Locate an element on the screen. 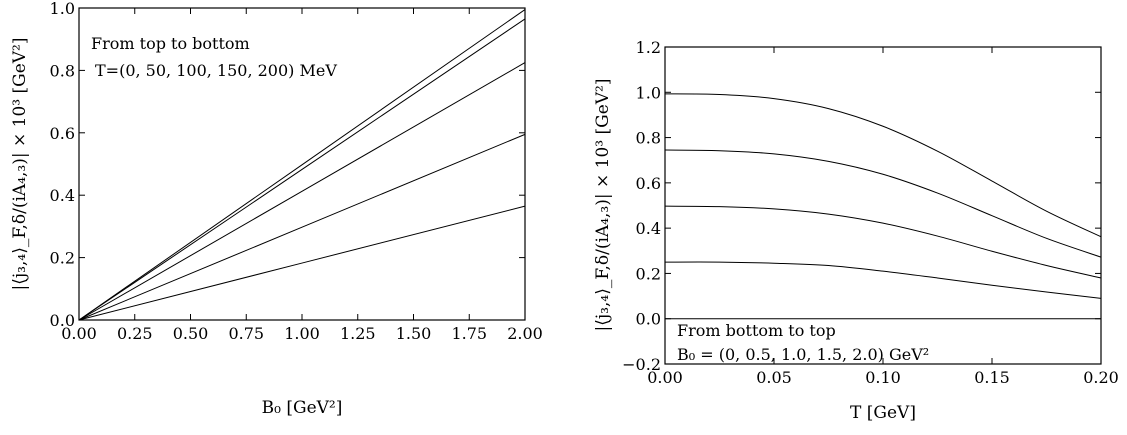  x-tick-label: 0.05 is located at coordinates (774, 377).